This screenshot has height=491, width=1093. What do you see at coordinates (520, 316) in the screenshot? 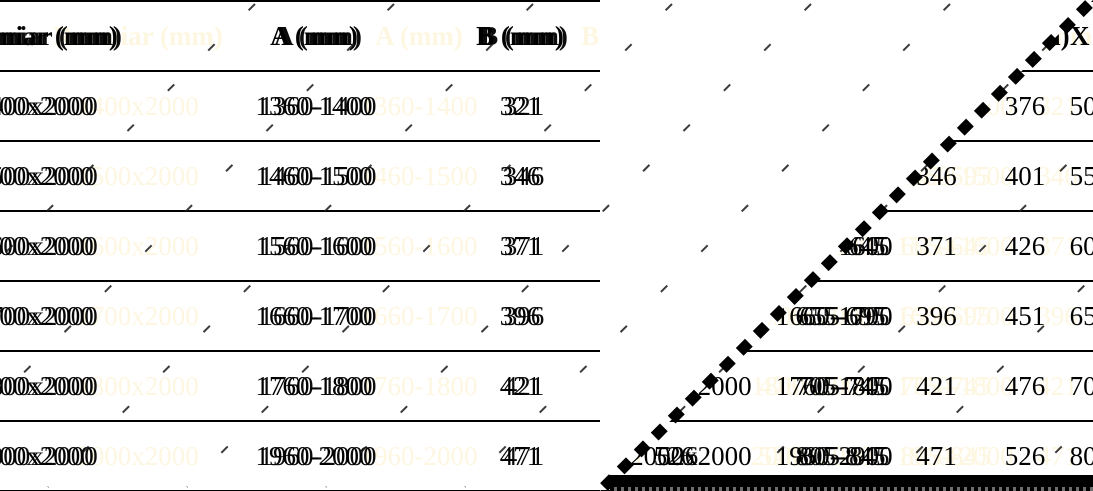
I see `cell-b: 396` at bounding box center [520, 316].